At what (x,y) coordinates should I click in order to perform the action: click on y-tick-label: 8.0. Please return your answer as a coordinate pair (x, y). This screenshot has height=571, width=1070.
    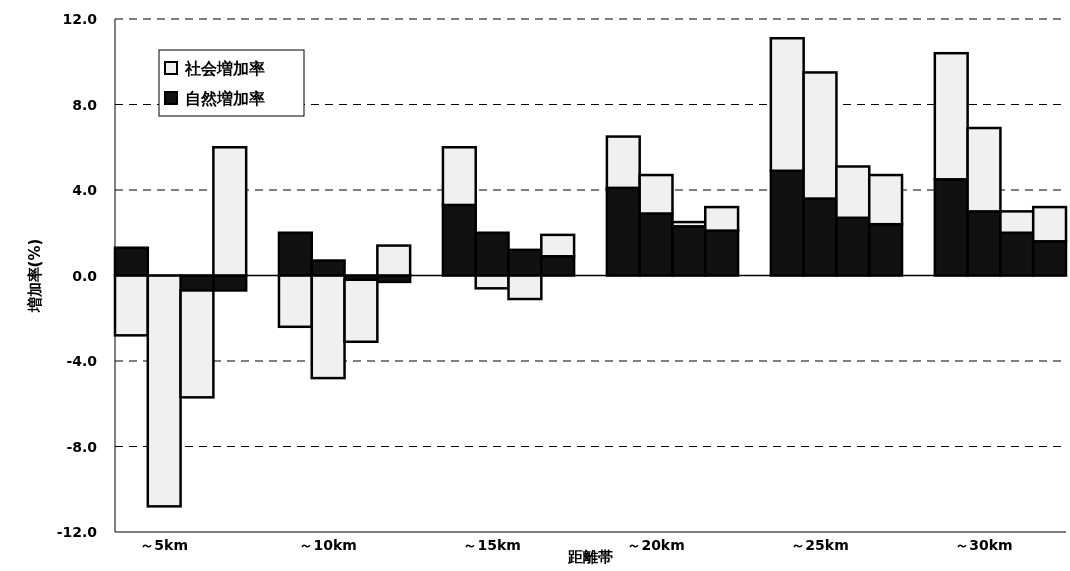
    Looking at the image, I should click on (85, 104).